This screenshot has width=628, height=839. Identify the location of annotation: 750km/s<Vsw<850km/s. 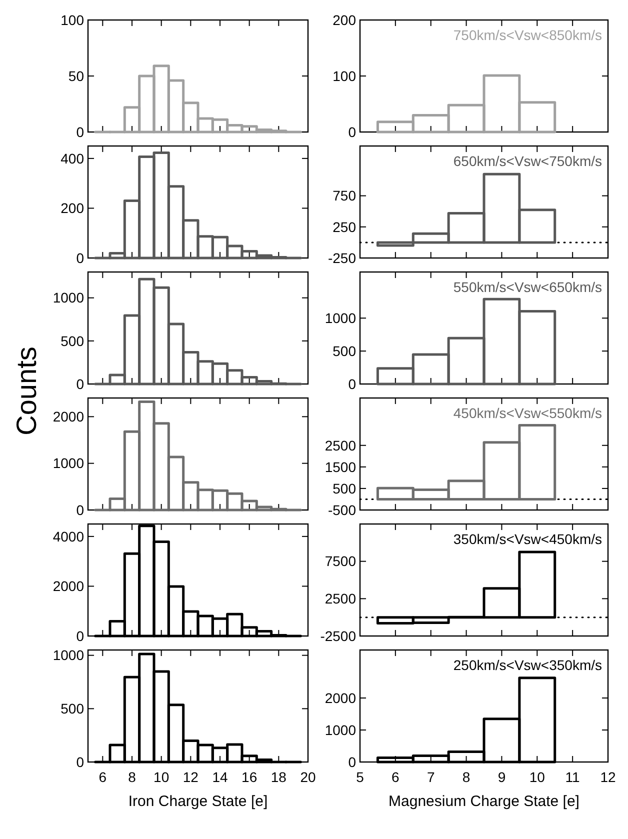
(527, 35).